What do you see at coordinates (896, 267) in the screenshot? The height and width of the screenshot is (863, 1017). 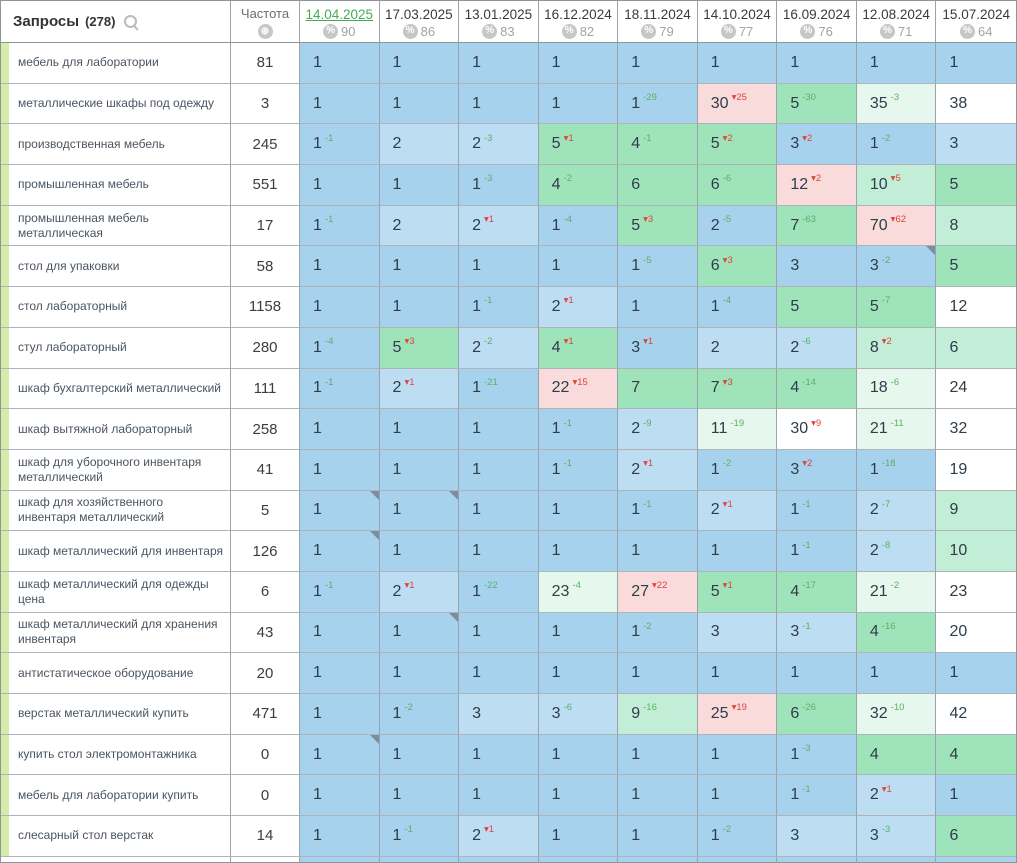 I see `position-cell: 3 -2` at bounding box center [896, 267].